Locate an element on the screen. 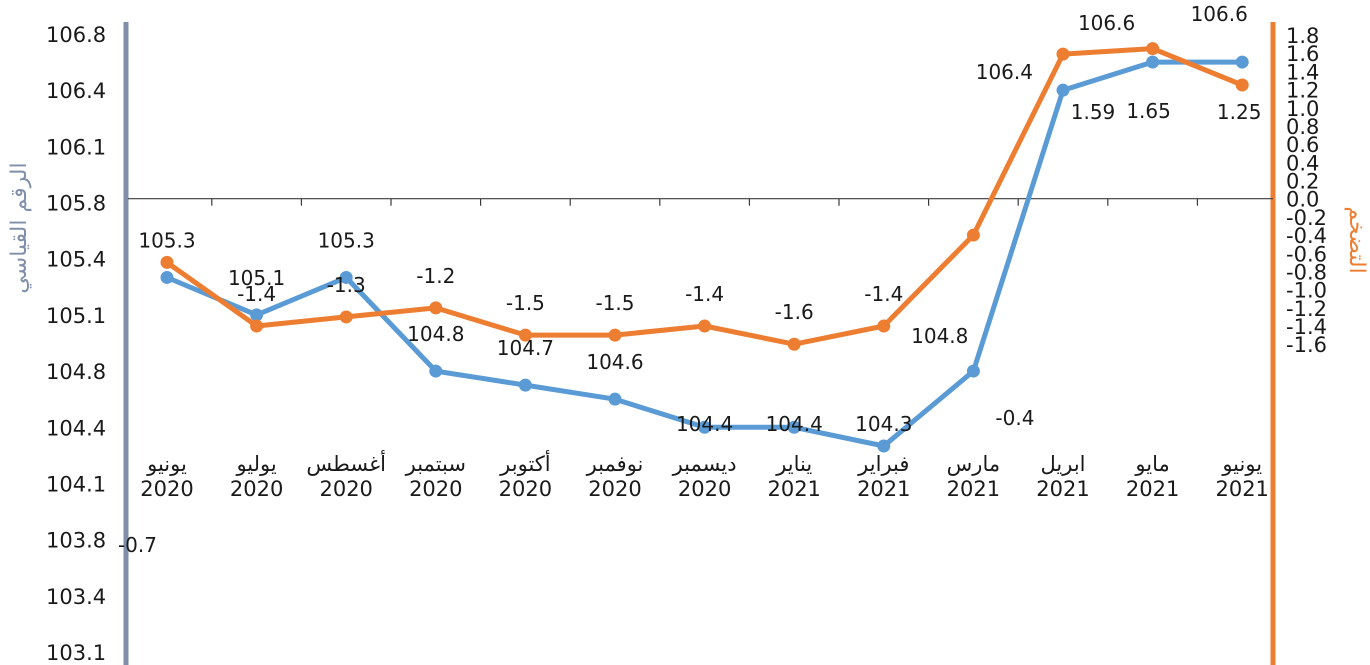  category-label-month: مايو is located at coordinates (1151, 464).